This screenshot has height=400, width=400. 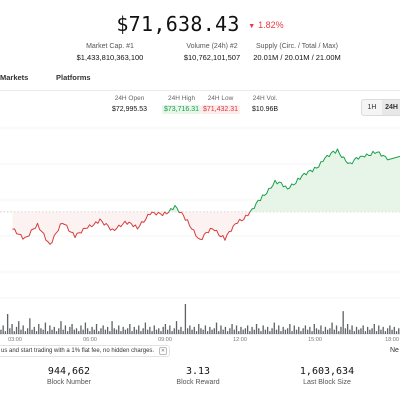 I want to click on next-label: Ne, so click(x=394, y=350).